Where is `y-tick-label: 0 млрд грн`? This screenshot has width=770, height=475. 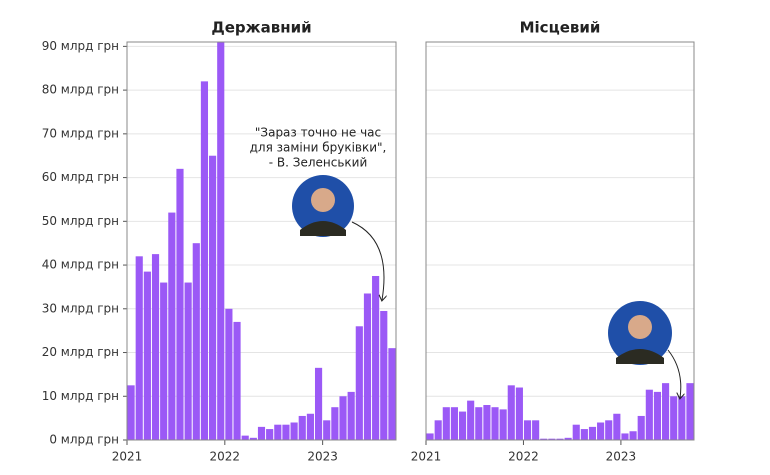 y-tick-label: 0 млрд грн is located at coordinates (84, 440).